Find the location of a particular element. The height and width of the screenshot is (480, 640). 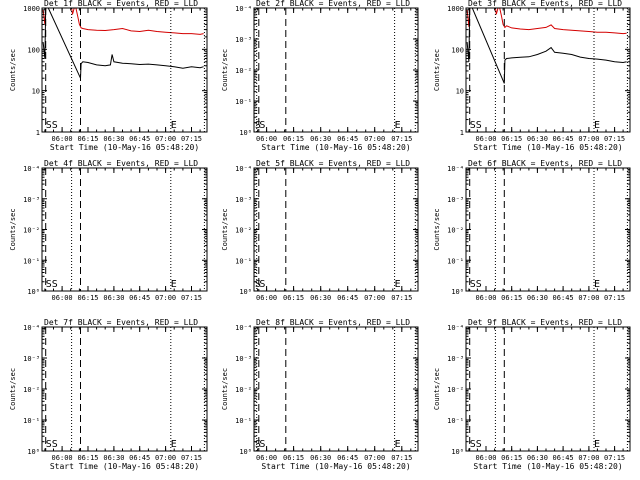

y-tick-label: 100 is located at coordinates (457, 50).